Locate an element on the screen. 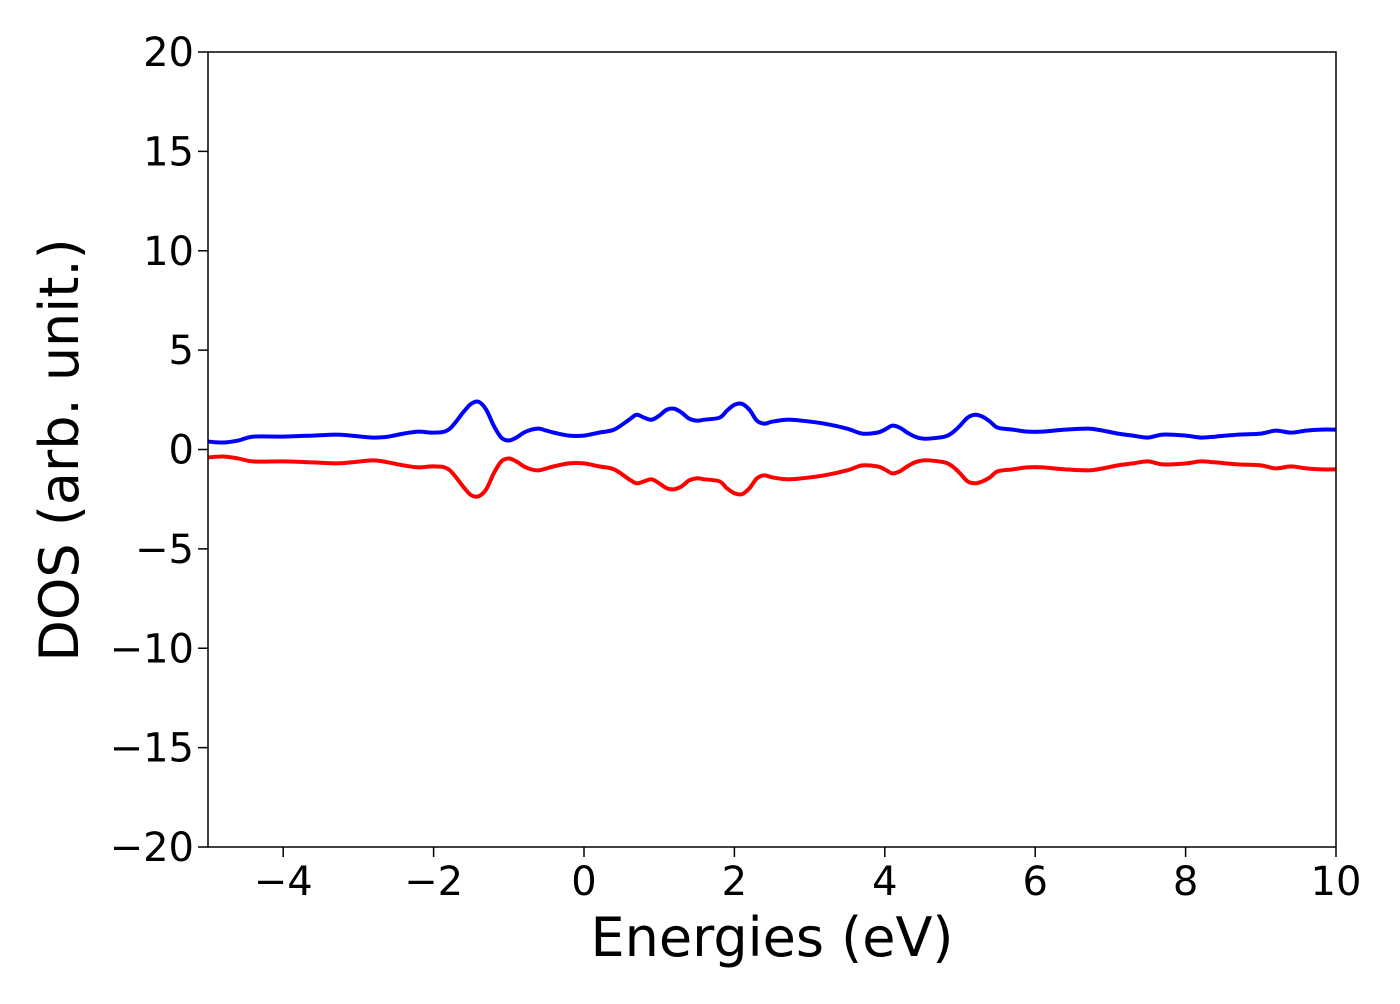 The image size is (1400, 1004). y-tick-label: −5 is located at coordinates (164, 550).